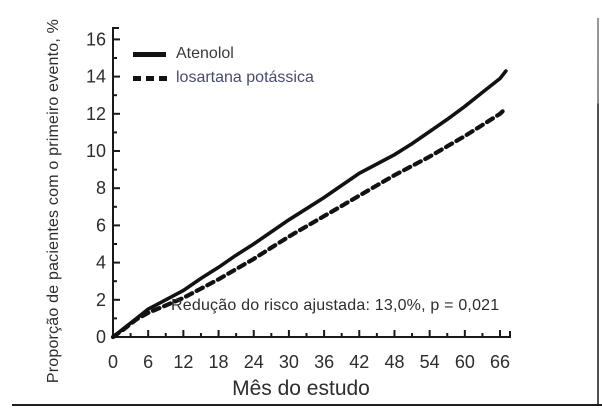 The image size is (602, 410). Describe the element at coordinates (205, 53) in the screenshot. I see `legend-label-atenolol: Atenolol` at that location.